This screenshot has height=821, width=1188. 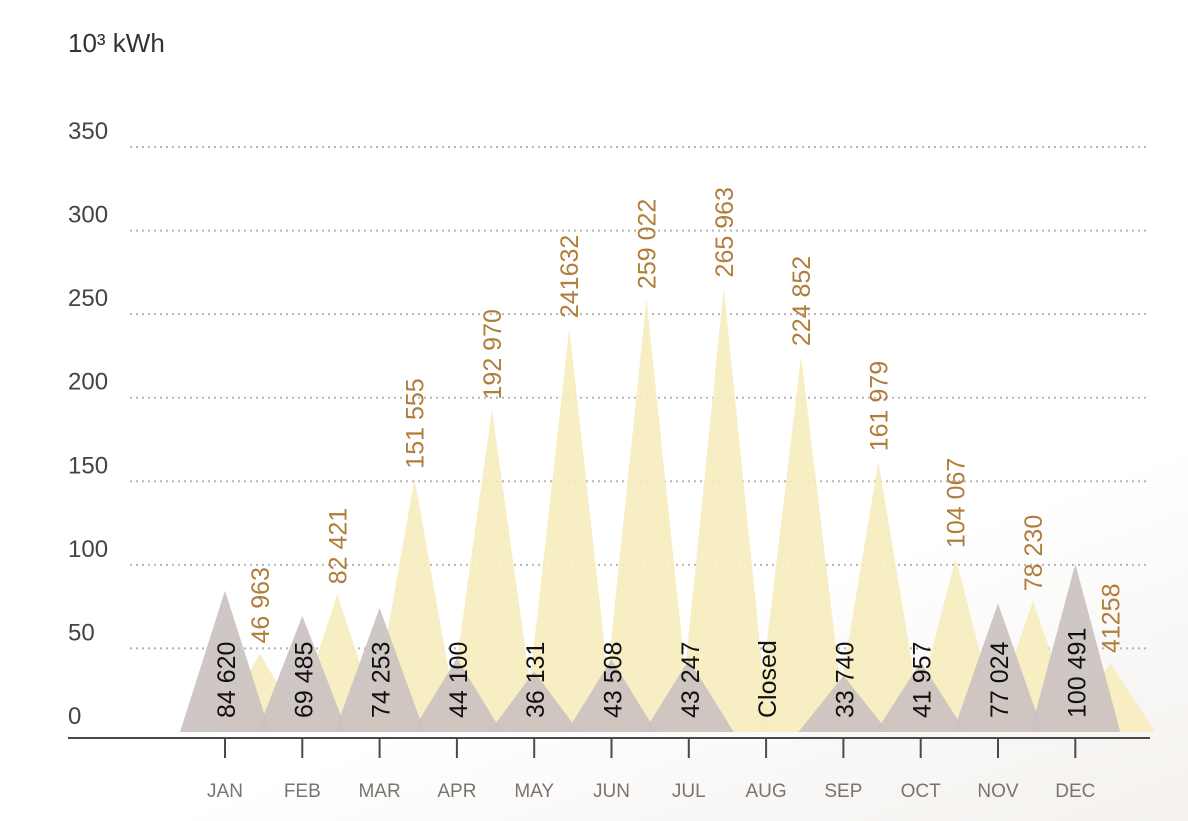 What do you see at coordinates (1077, 673) in the screenshot?
I see `dark-value-label: 100 491` at bounding box center [1077, 673].